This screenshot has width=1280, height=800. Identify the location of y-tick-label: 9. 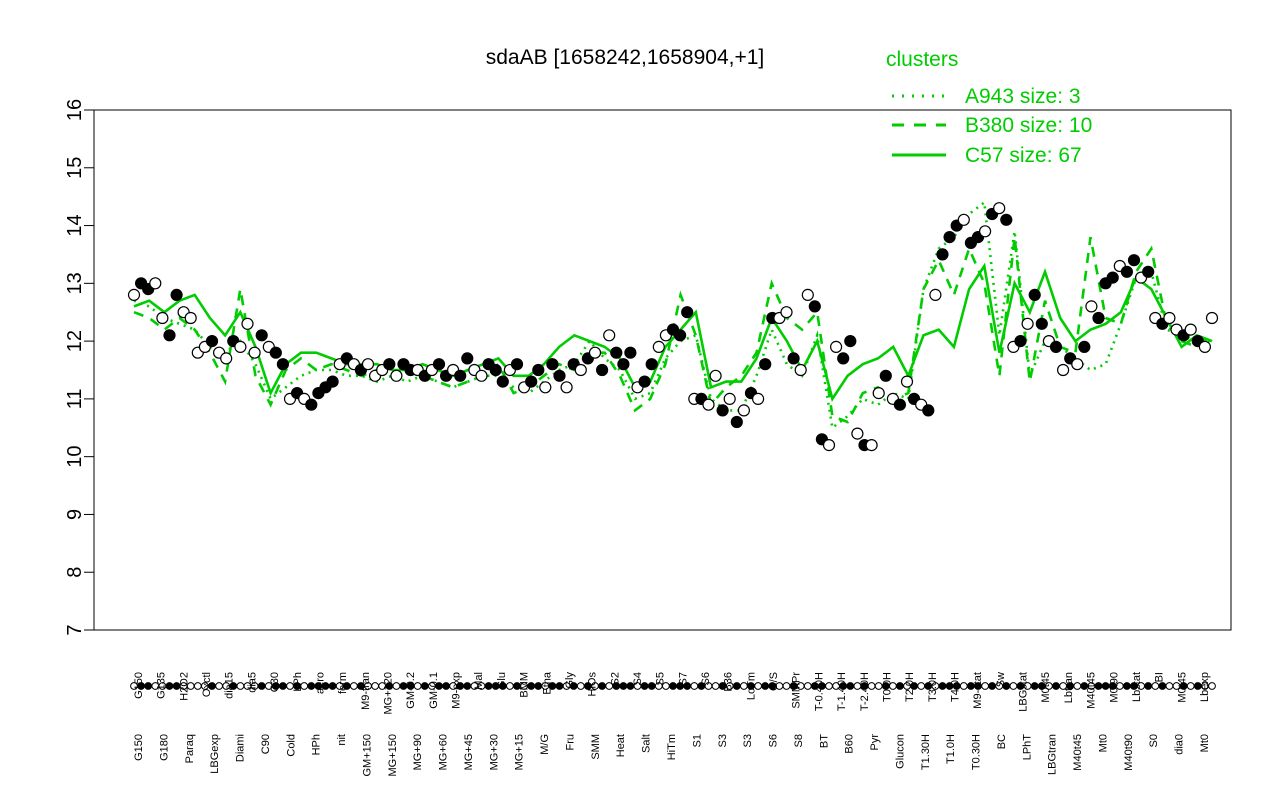
(75, 514).